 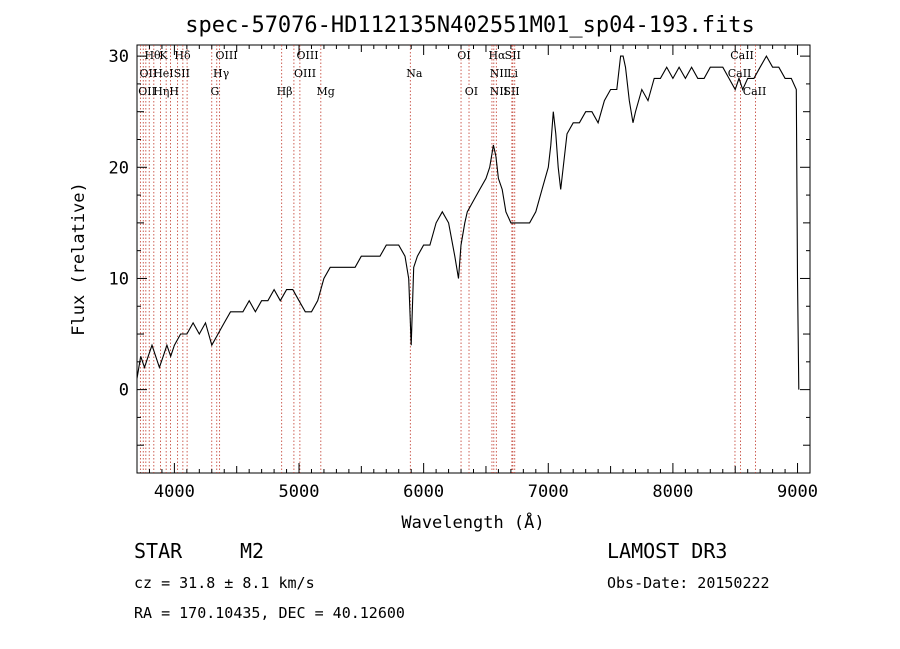 What do you see at coordinates (667, 551) in the screenshot?
I see `survey-name: LAMOST DR3` at bounding box center [667, 551].